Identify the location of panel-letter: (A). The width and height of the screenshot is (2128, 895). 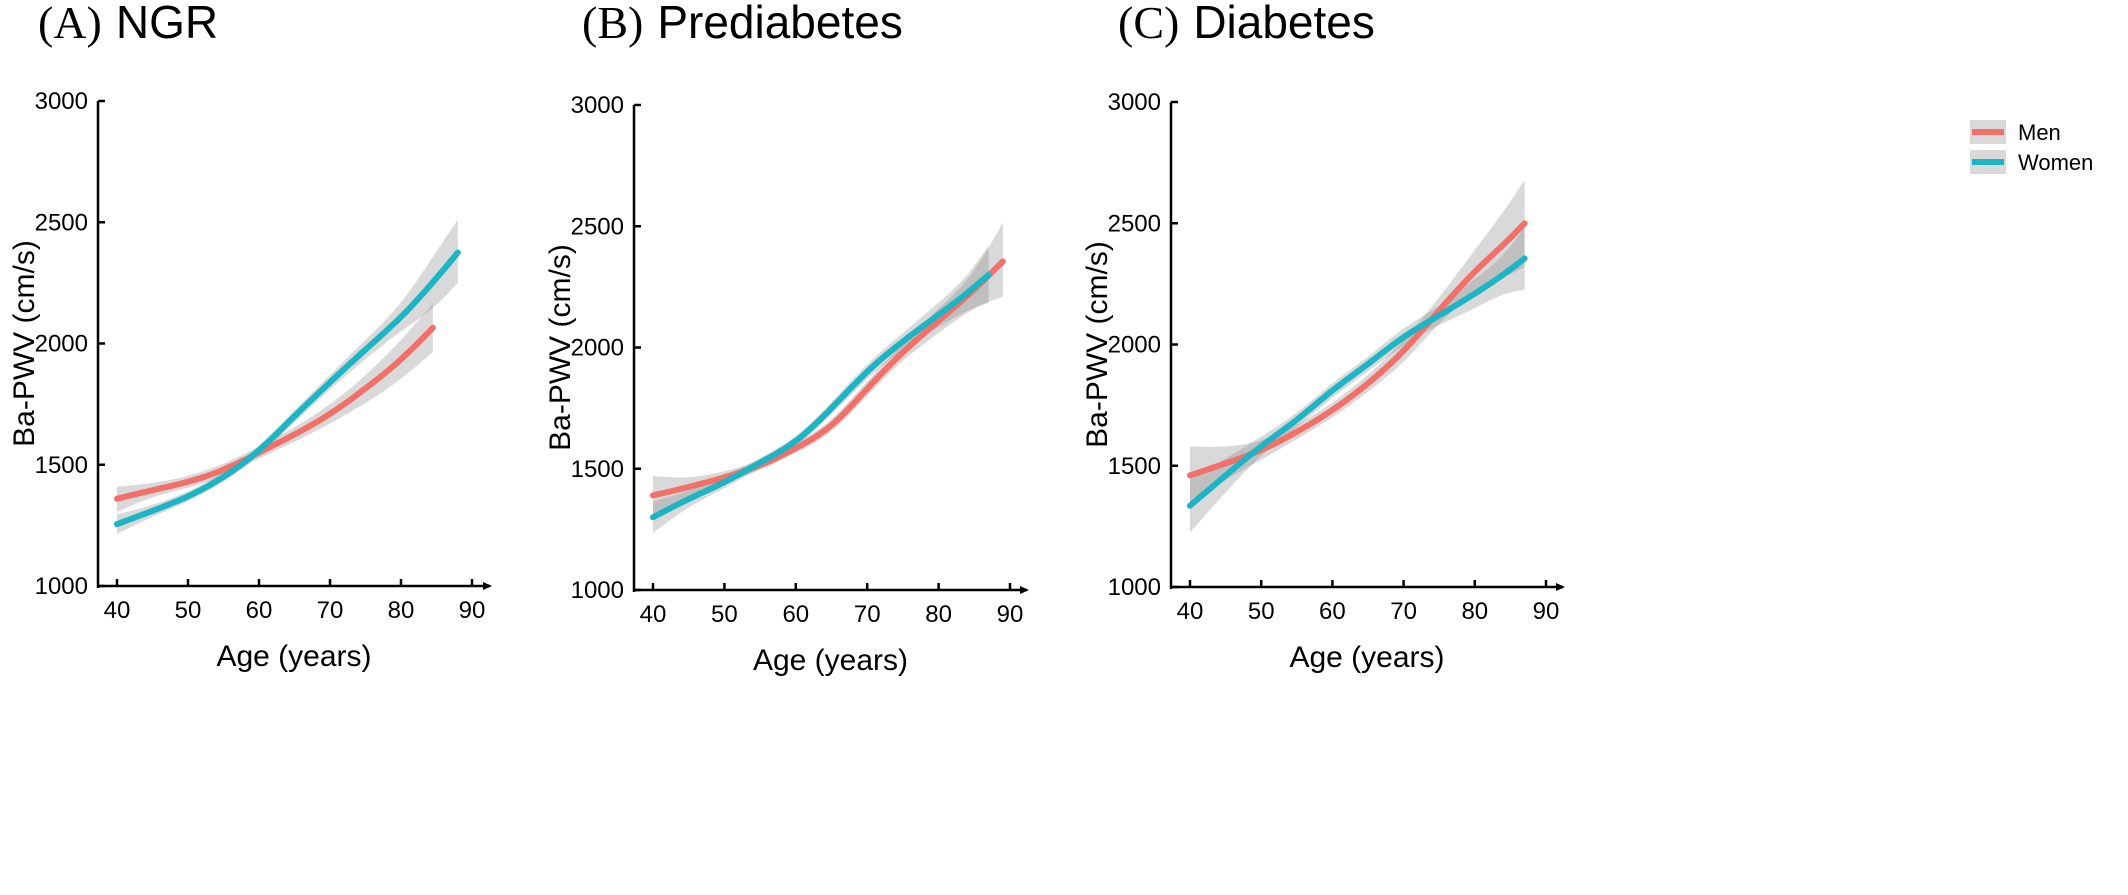
(70, 24).